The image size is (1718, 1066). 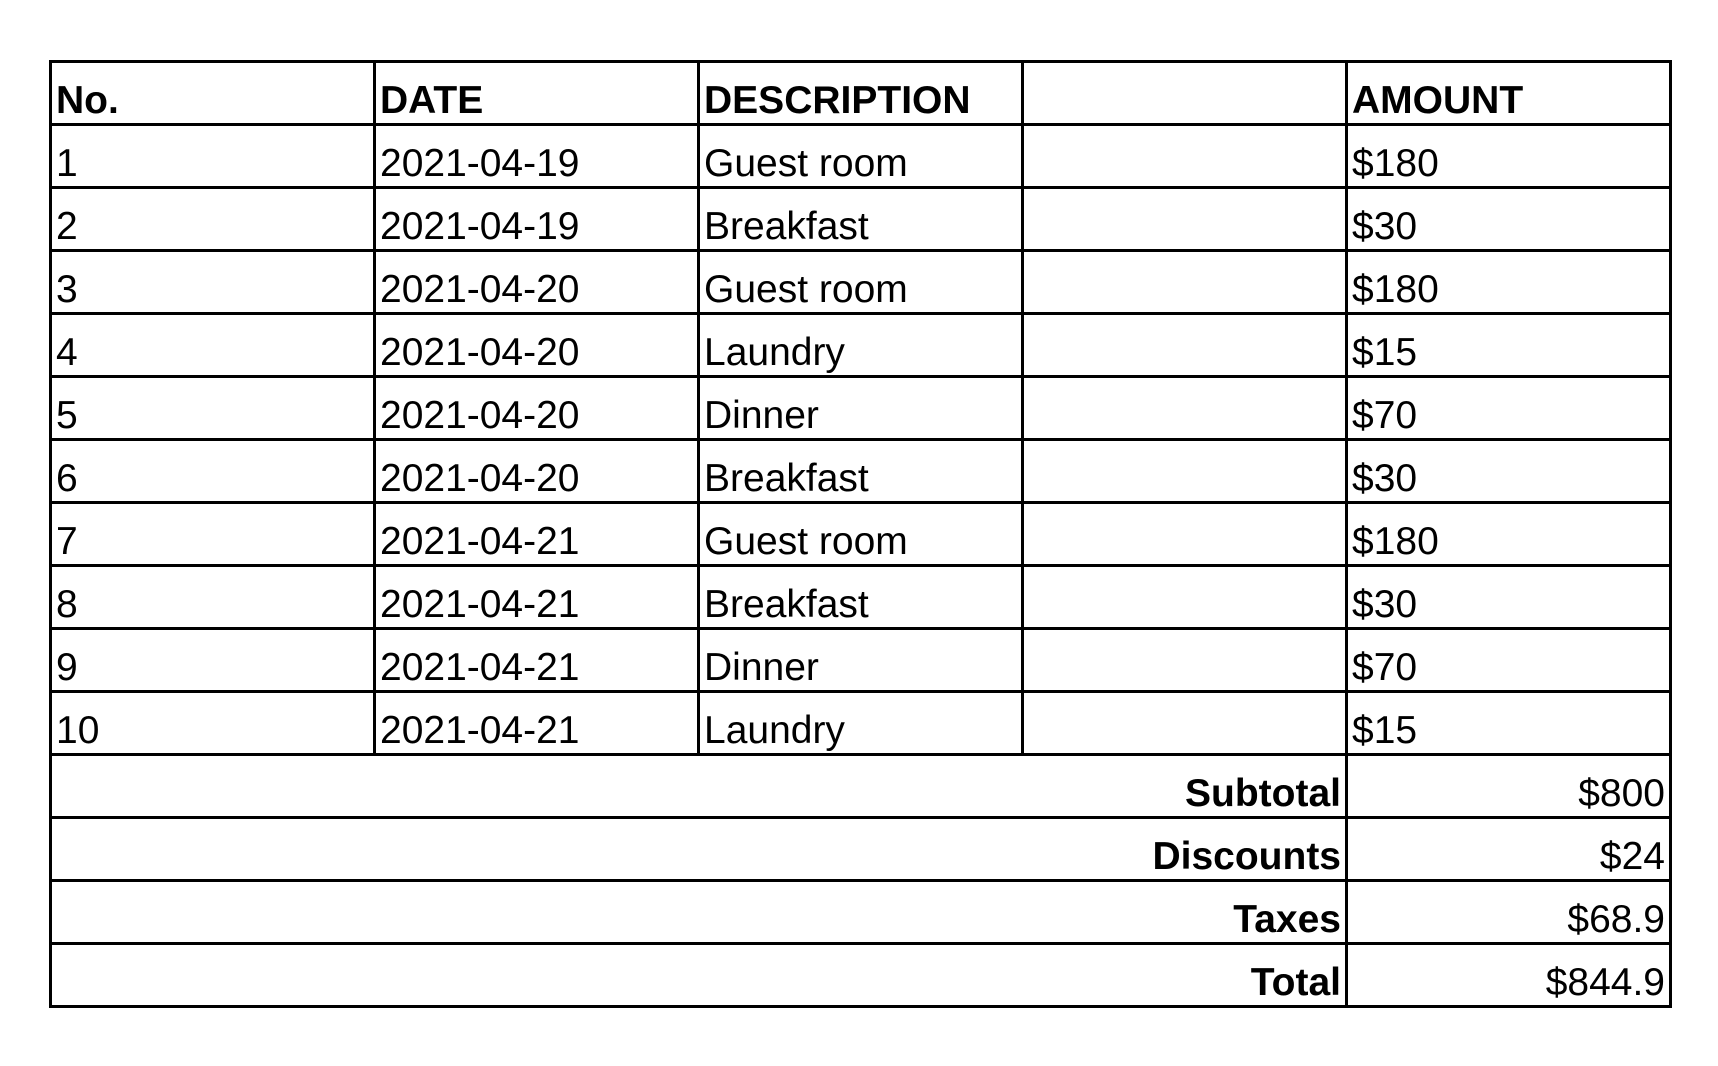 I want to click on row-number: 7, so click(x=212, y=534).